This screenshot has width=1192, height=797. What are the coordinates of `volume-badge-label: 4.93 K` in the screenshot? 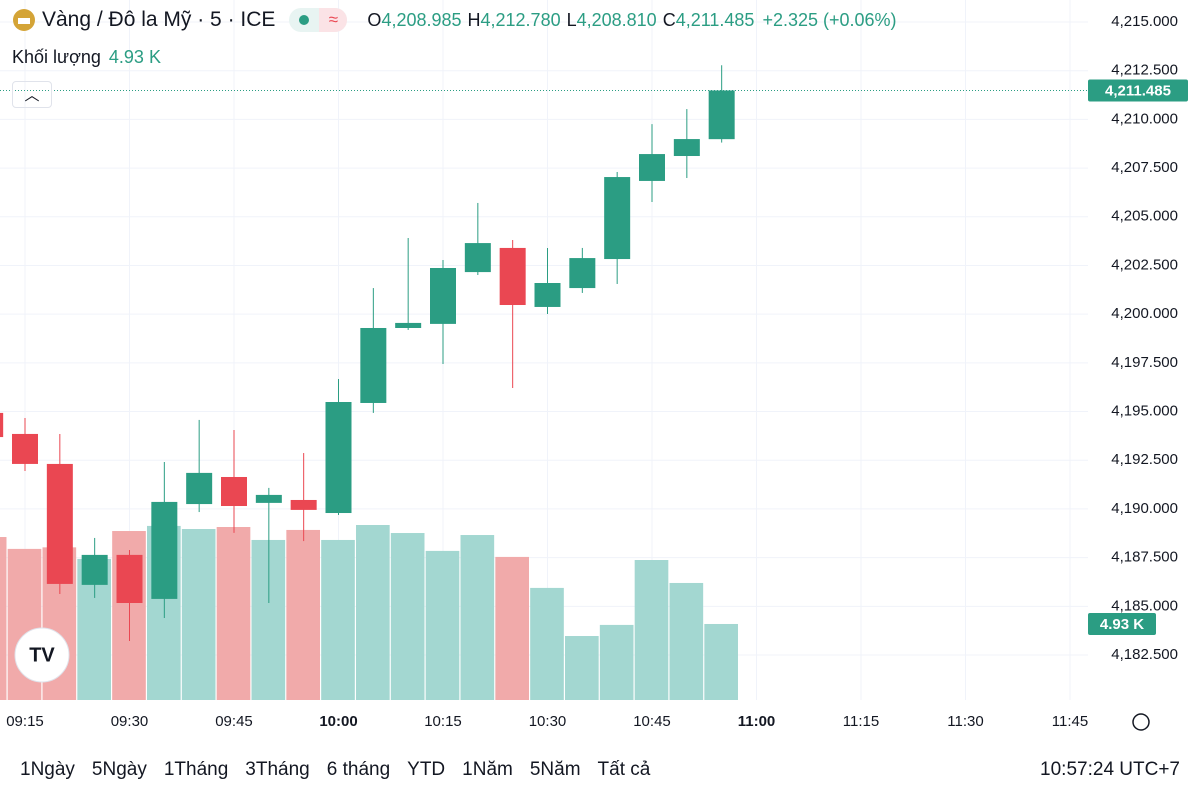 It's located at (1122, 624).